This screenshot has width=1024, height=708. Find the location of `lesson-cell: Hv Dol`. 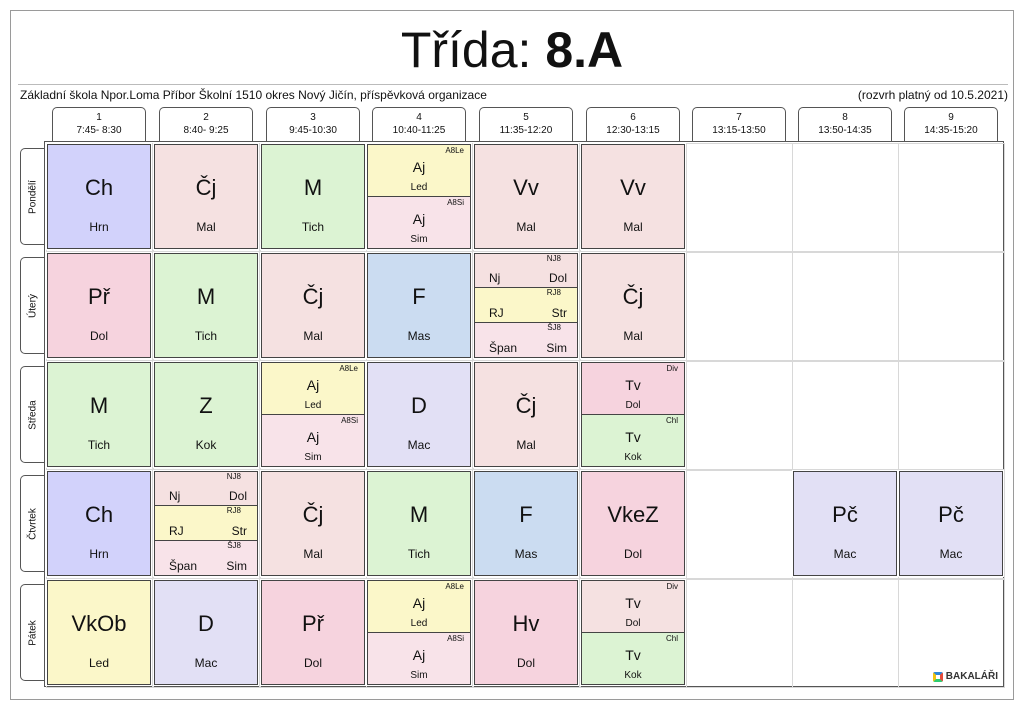

lesson-cell: Hv Dol is located at coordinates (526, 632).